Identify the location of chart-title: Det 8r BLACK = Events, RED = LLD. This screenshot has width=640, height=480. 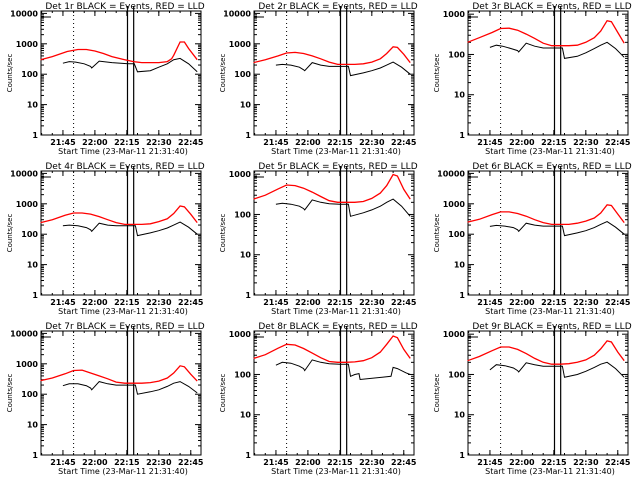
(337, 327).